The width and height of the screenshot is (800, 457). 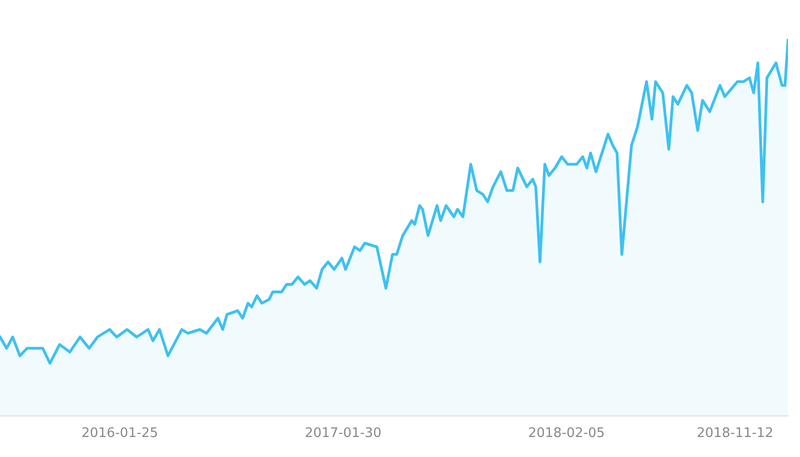 I want to click on x-tick-label: 2018-02-05, so click(x=566, y=432).